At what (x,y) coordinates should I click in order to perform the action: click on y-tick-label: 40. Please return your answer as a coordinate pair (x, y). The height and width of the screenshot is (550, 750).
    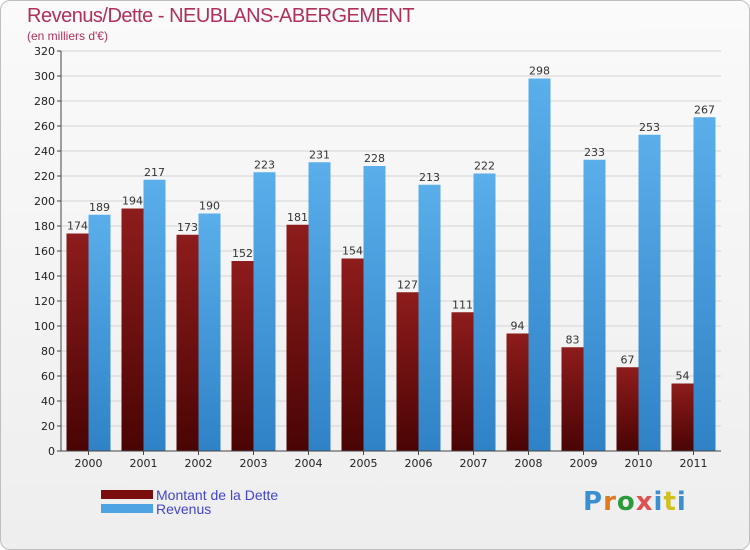
    Looking at the image, I should click on (48, 401).